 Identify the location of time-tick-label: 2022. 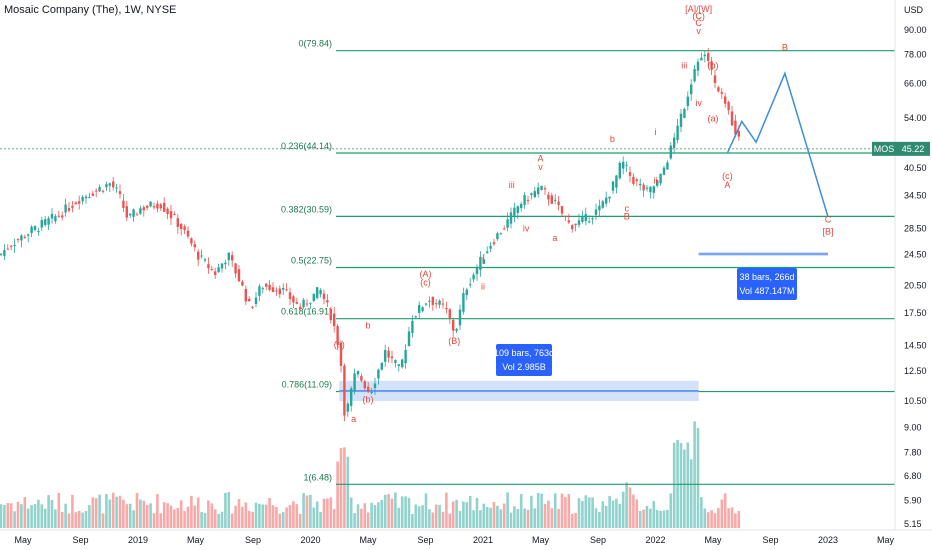
(655, 540).